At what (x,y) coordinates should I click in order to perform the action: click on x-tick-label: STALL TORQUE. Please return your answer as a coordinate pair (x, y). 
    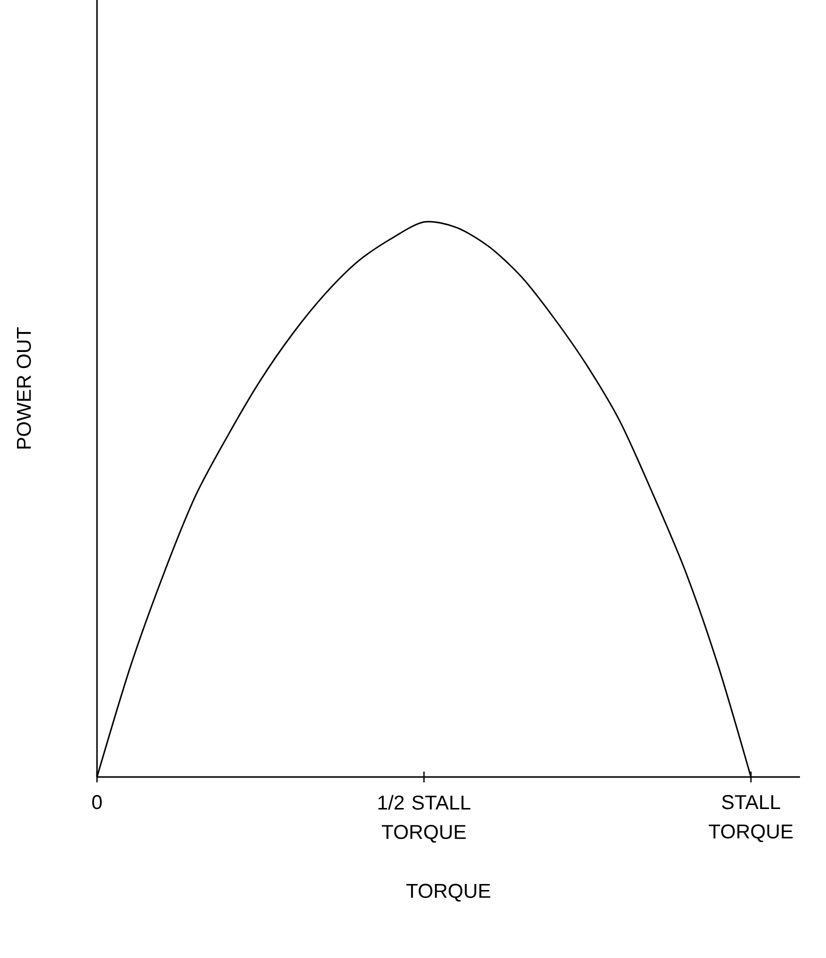
    Looking at the image, I should click on (750, 818).